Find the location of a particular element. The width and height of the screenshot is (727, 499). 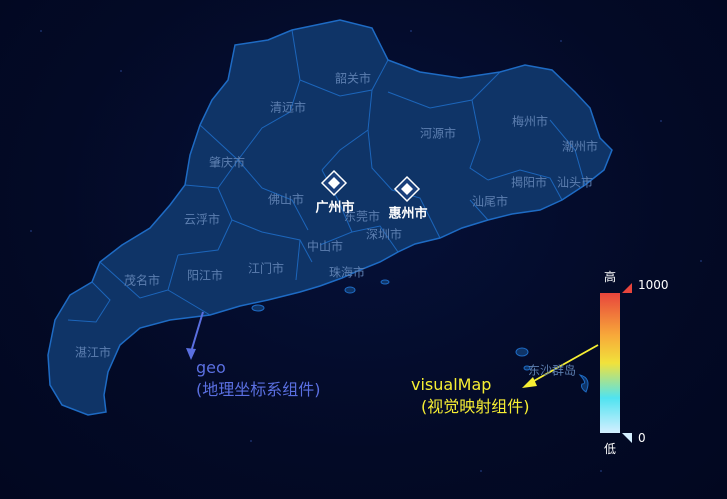

city-label-zhanjiang: 湛江市 is located at coordinates (93, 352).